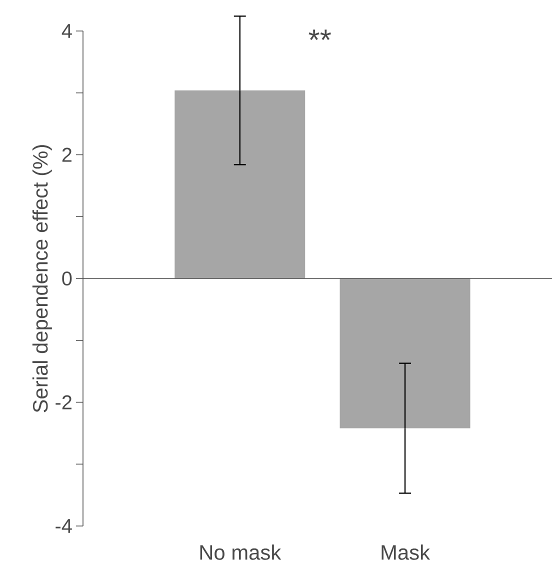  I want to click on x-tick-label: Mask, so click(406, 552).